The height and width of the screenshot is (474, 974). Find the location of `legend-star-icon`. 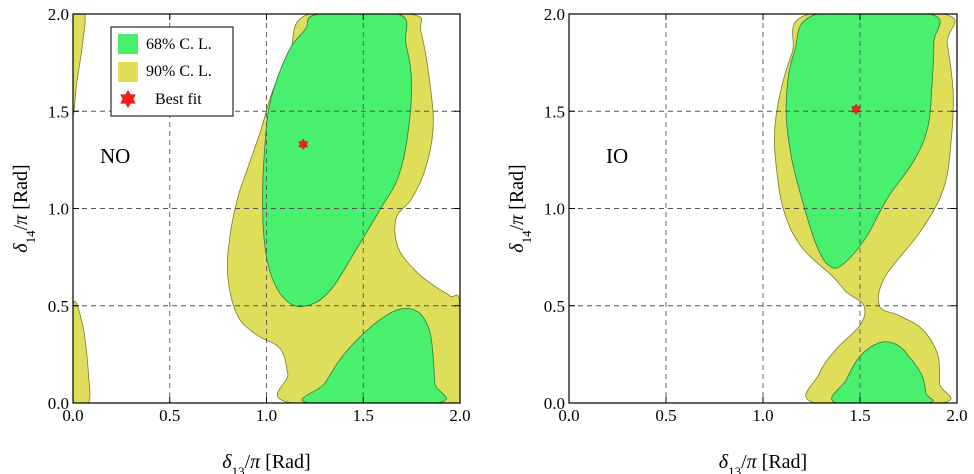

legend-star-icon is located at coordinates (128, 99).